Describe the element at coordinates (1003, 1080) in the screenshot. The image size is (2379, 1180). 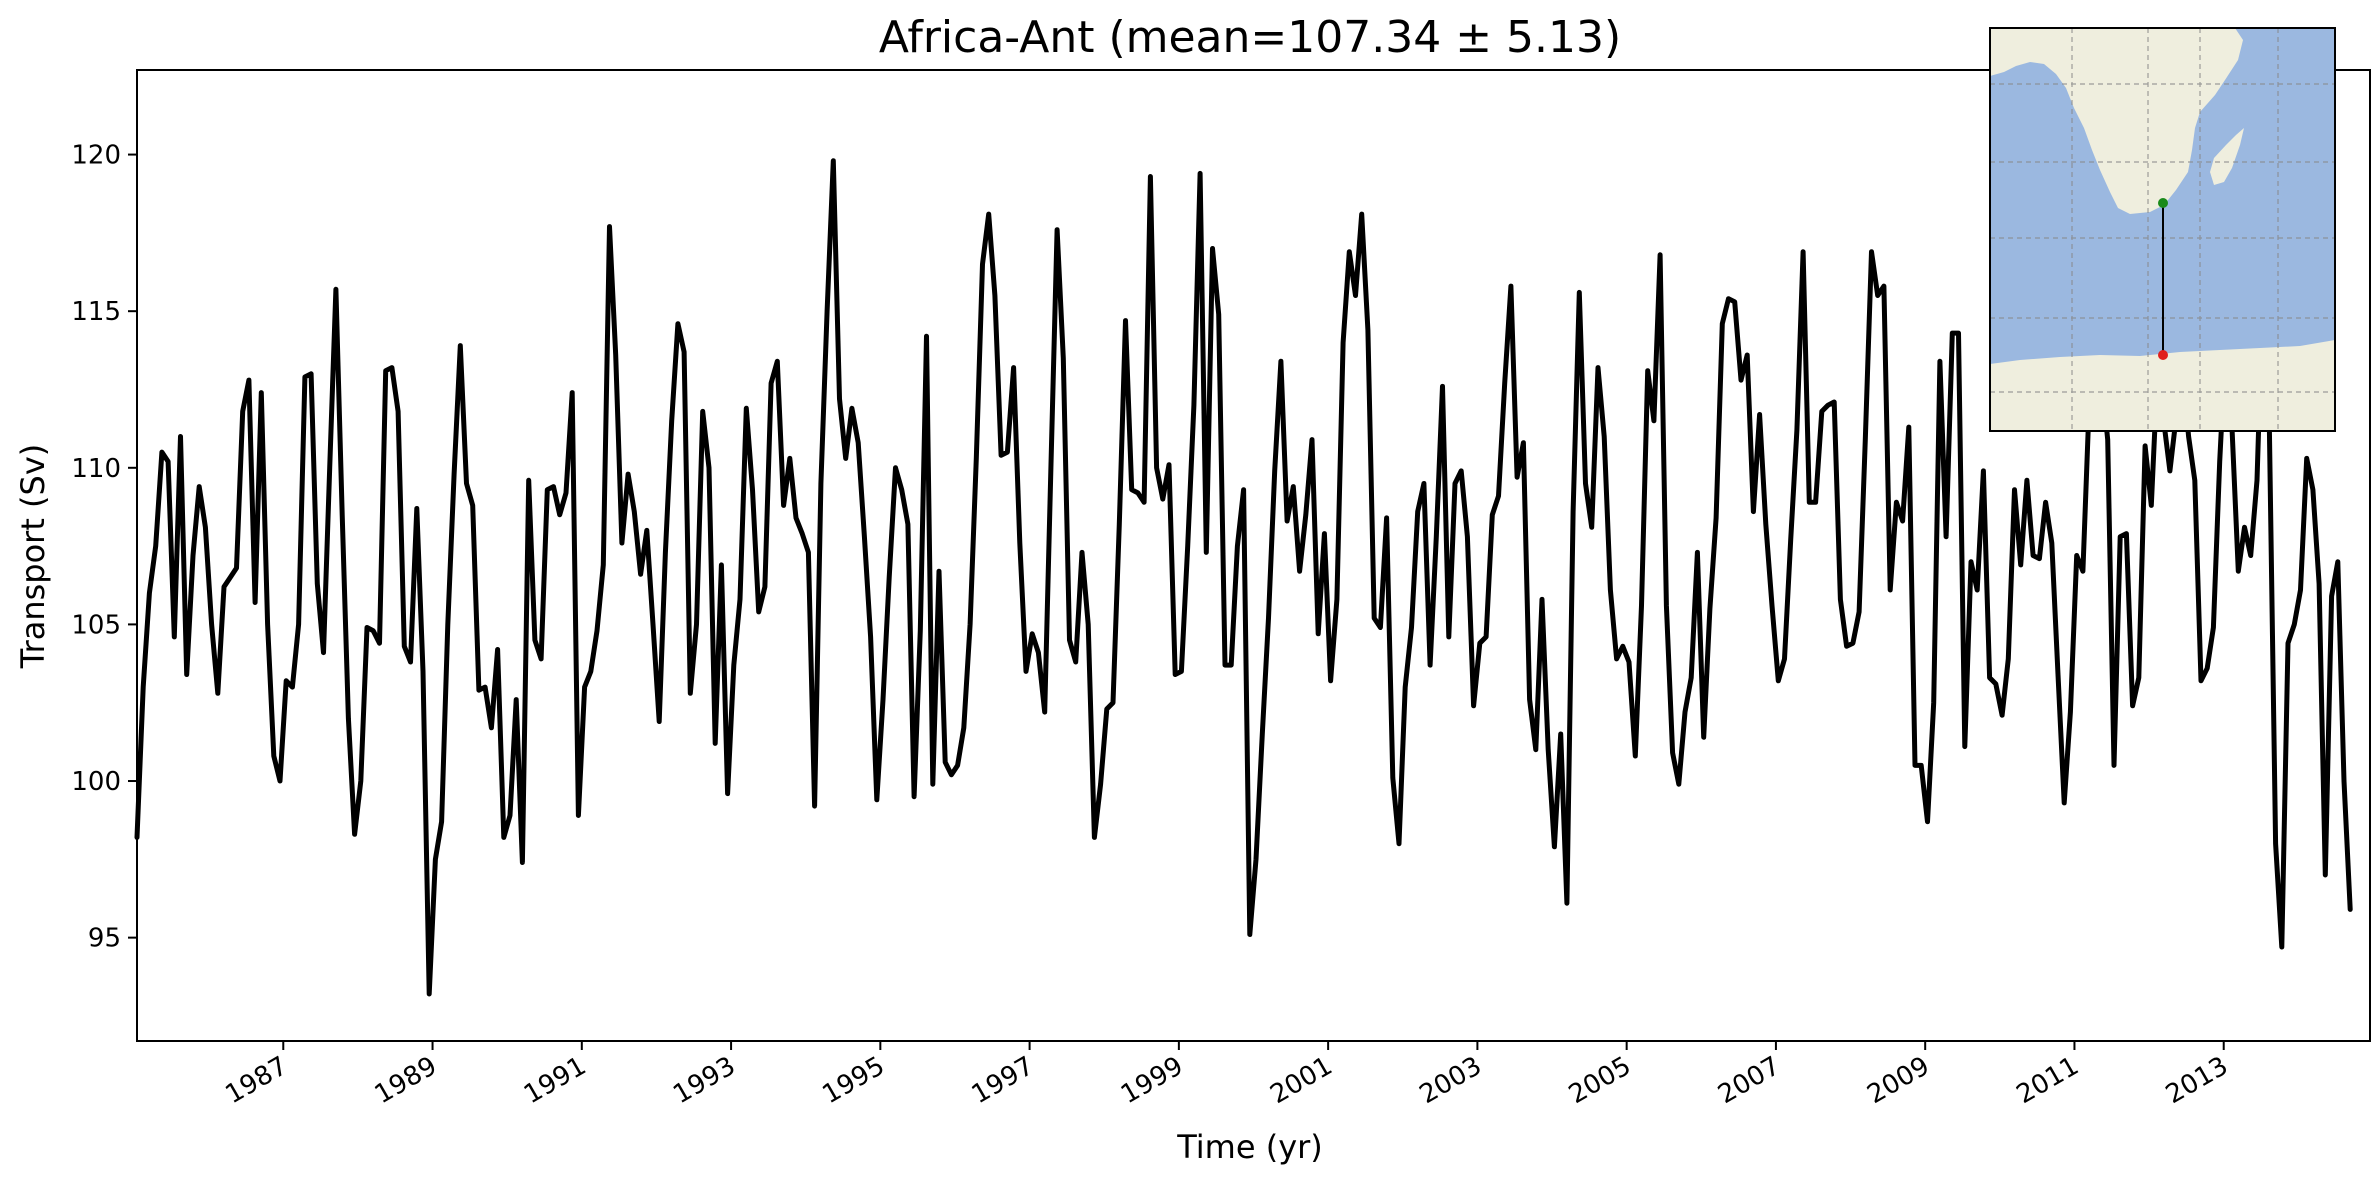
I see `x-tick-label: 1997` at that location.